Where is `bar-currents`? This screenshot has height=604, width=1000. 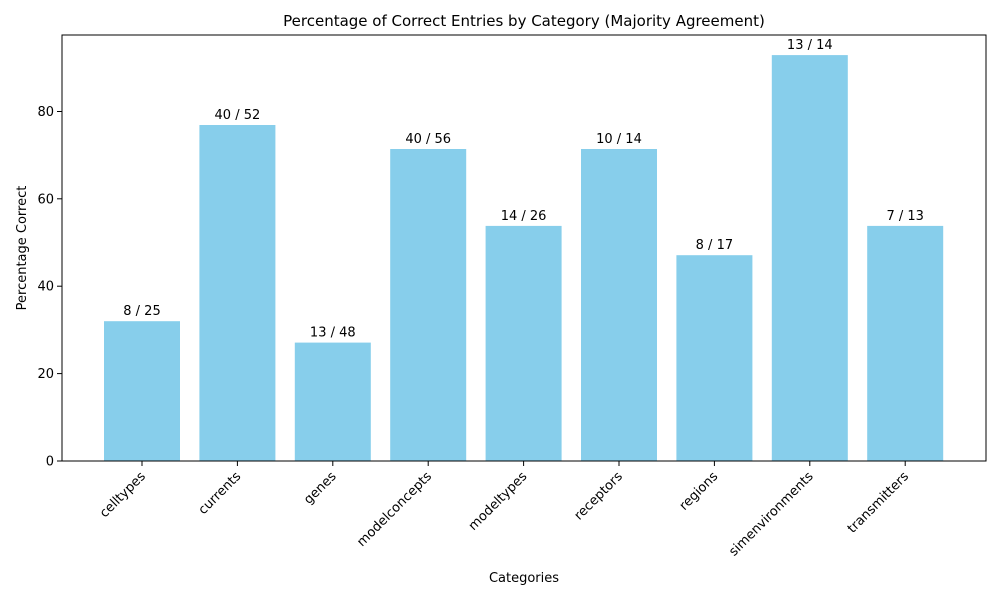
bar-currents is located at coordinates (237, 293).